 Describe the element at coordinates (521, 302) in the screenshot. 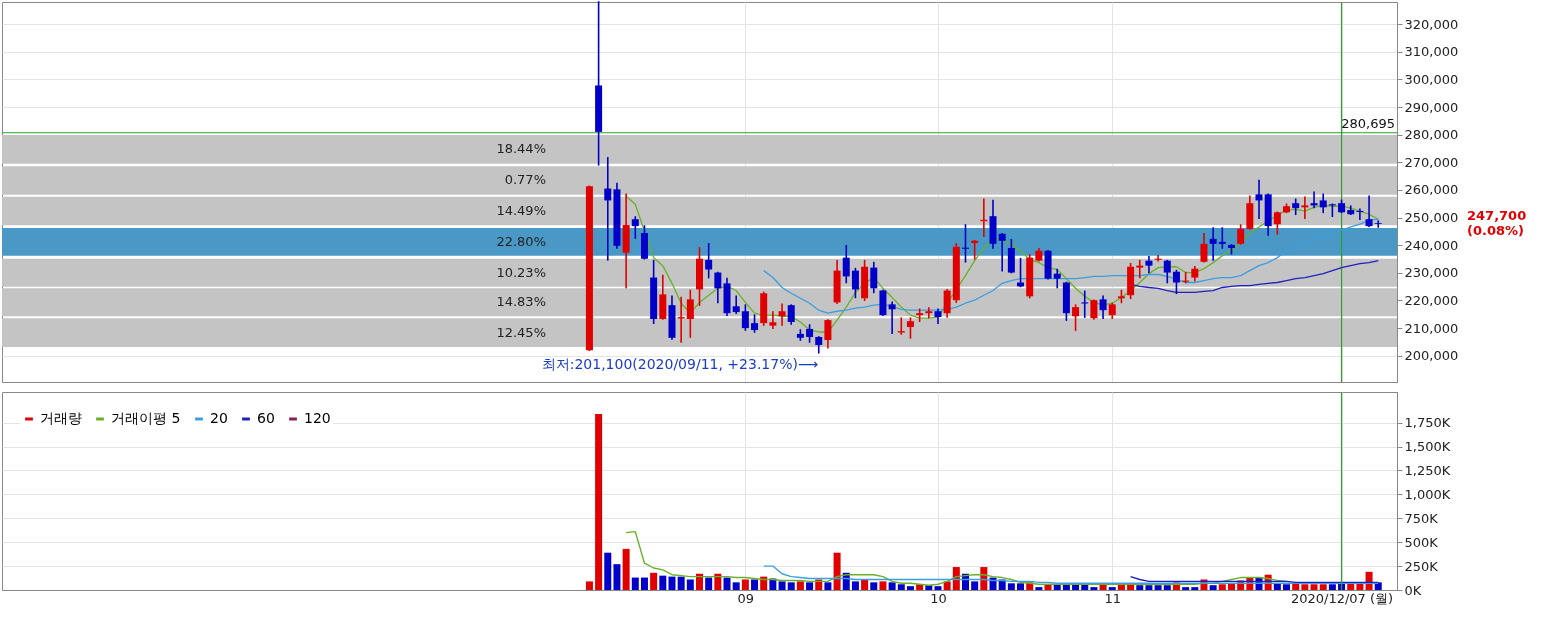

I see `band-label: 14.83%` at that location.